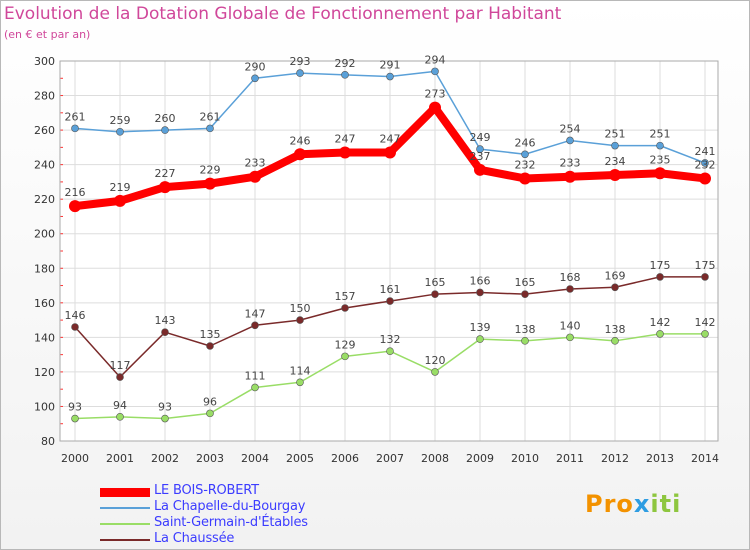 This screenshot has height=550, width=750. What do you see at coordinates (705, 151) in the screenshot?
I see `data-label: 241` at bounding box center [705, 151].